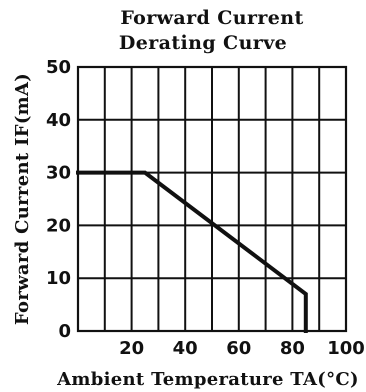  I want to click on x-tick-label: 20, so click(131, 348).